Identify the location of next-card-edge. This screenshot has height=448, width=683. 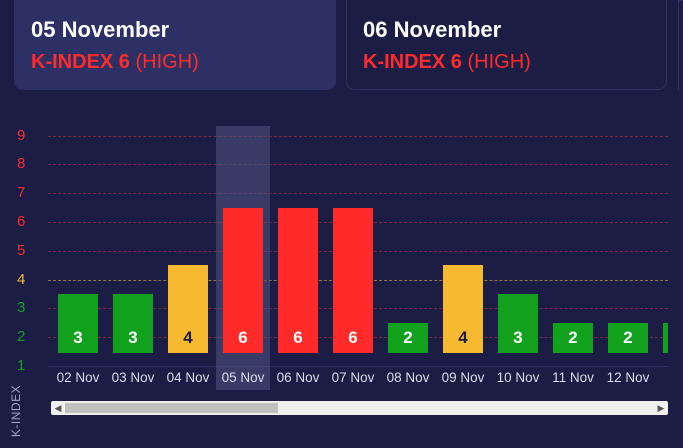
(680, 45).